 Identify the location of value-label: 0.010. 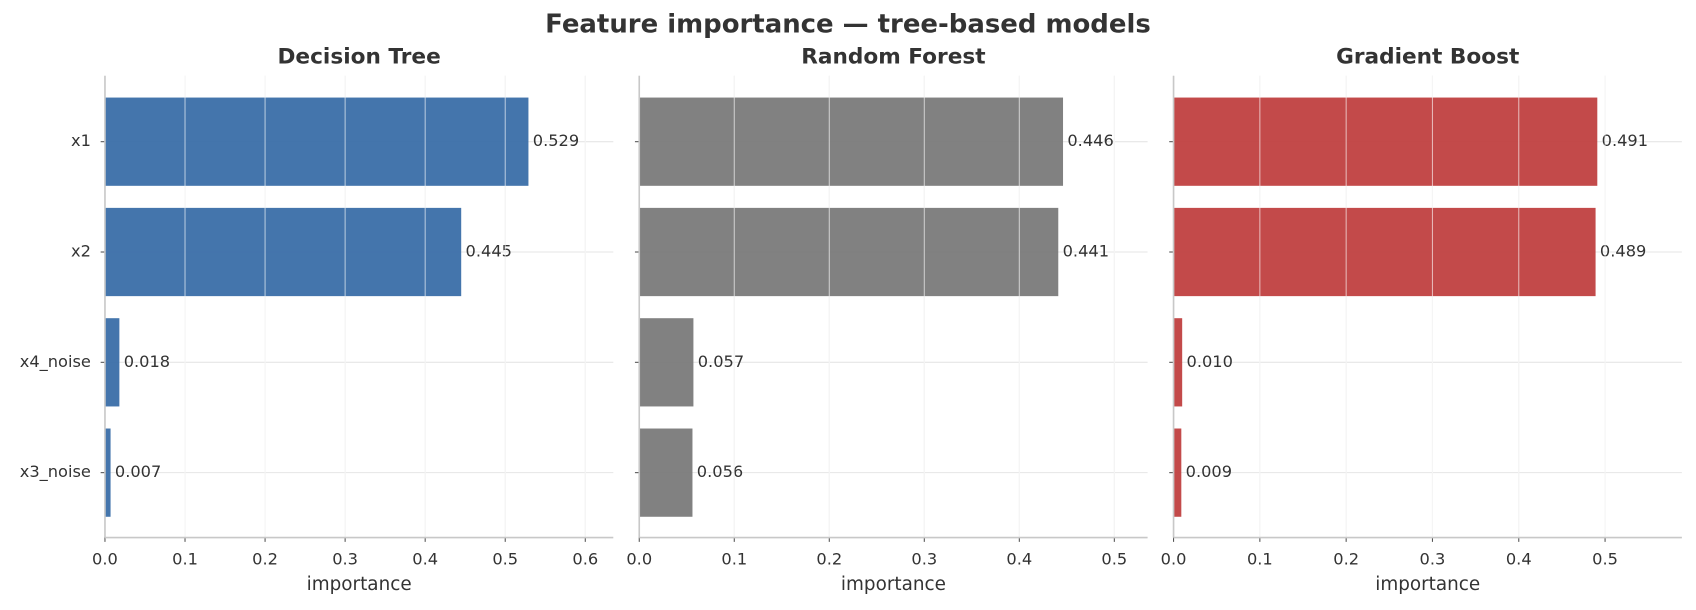
(1210, 361).